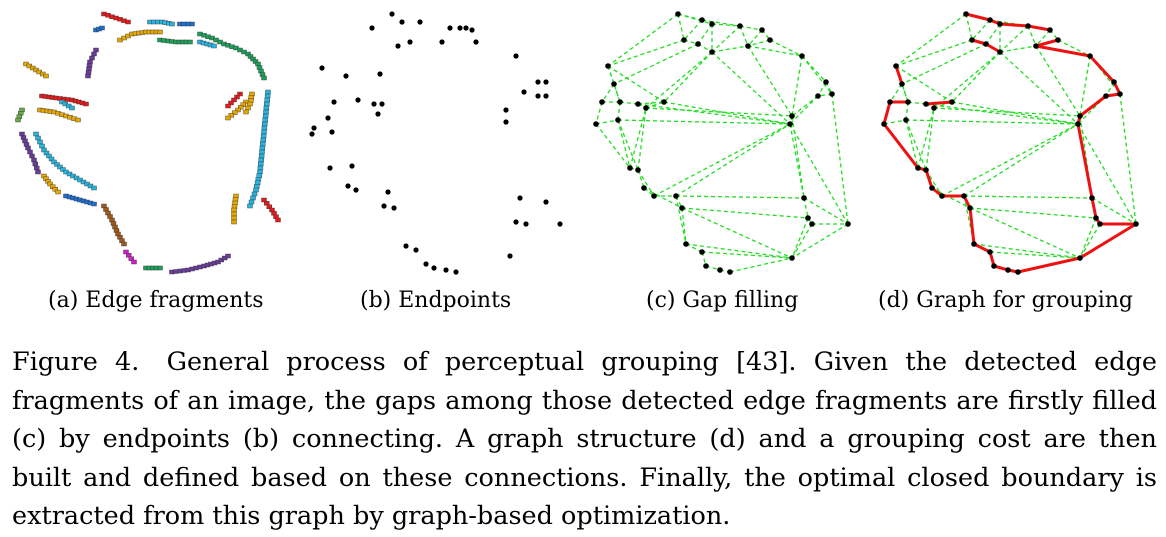 This screenshot has width=1166, height=537. Describe the element at coordinates (436, 300) in the screenshot. I see `subcaption-b: (b) Endpoints` at that location.